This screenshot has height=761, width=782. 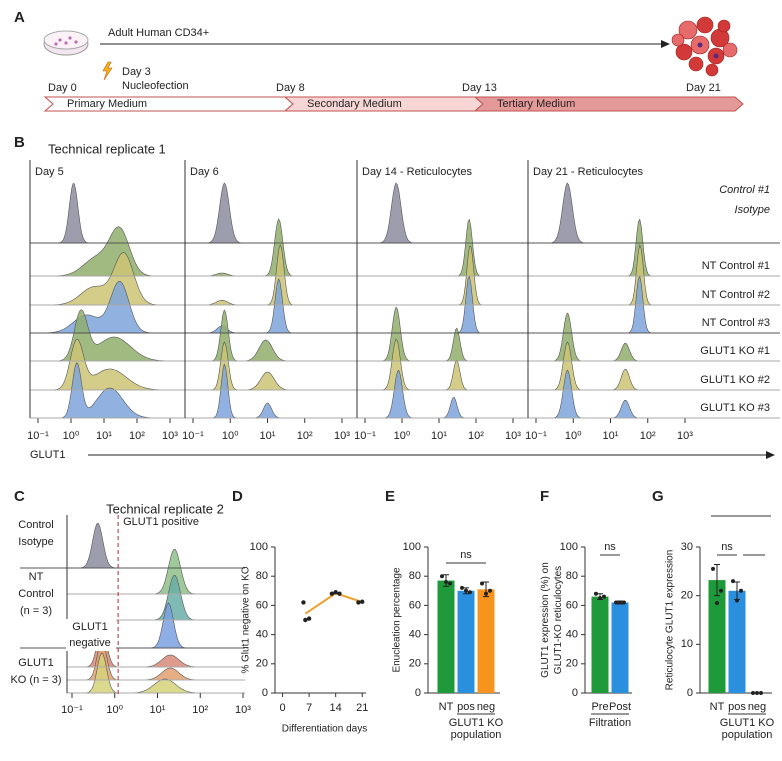 I want to click on y-tick-label: 10, so click(x=687, y=644).